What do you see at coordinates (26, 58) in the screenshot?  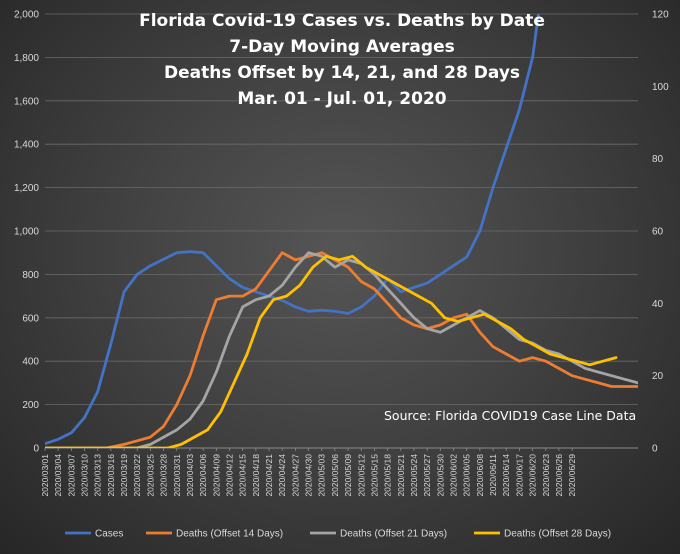 I see `y-left-tick-label: 1,800` at bounding box center [26, 58].